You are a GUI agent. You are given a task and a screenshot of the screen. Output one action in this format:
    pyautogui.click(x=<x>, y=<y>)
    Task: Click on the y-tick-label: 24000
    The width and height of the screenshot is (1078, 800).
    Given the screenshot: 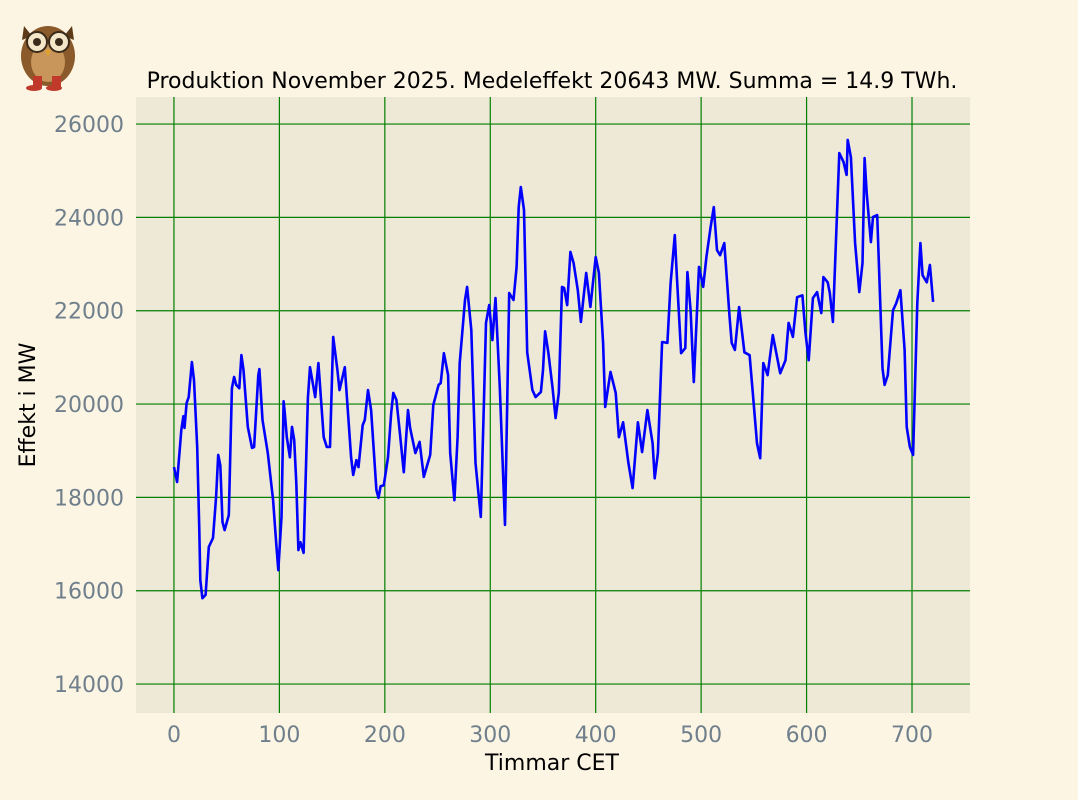 What is the action you would take?
    pyautogui.click(x=89, y=218)
    